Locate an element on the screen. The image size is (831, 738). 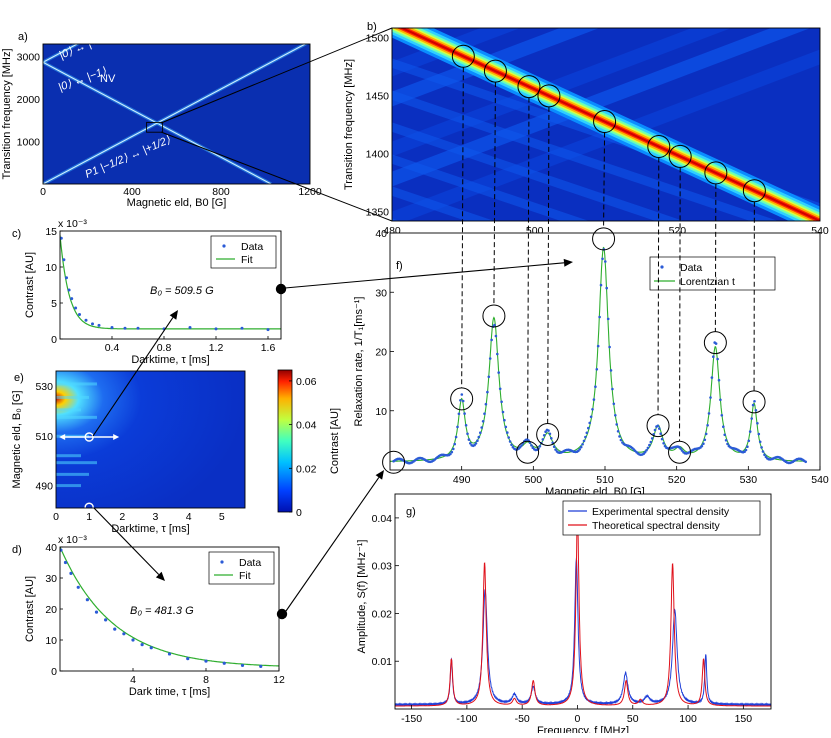
ytick-a: 2000 is located at coordinates (29, 100).